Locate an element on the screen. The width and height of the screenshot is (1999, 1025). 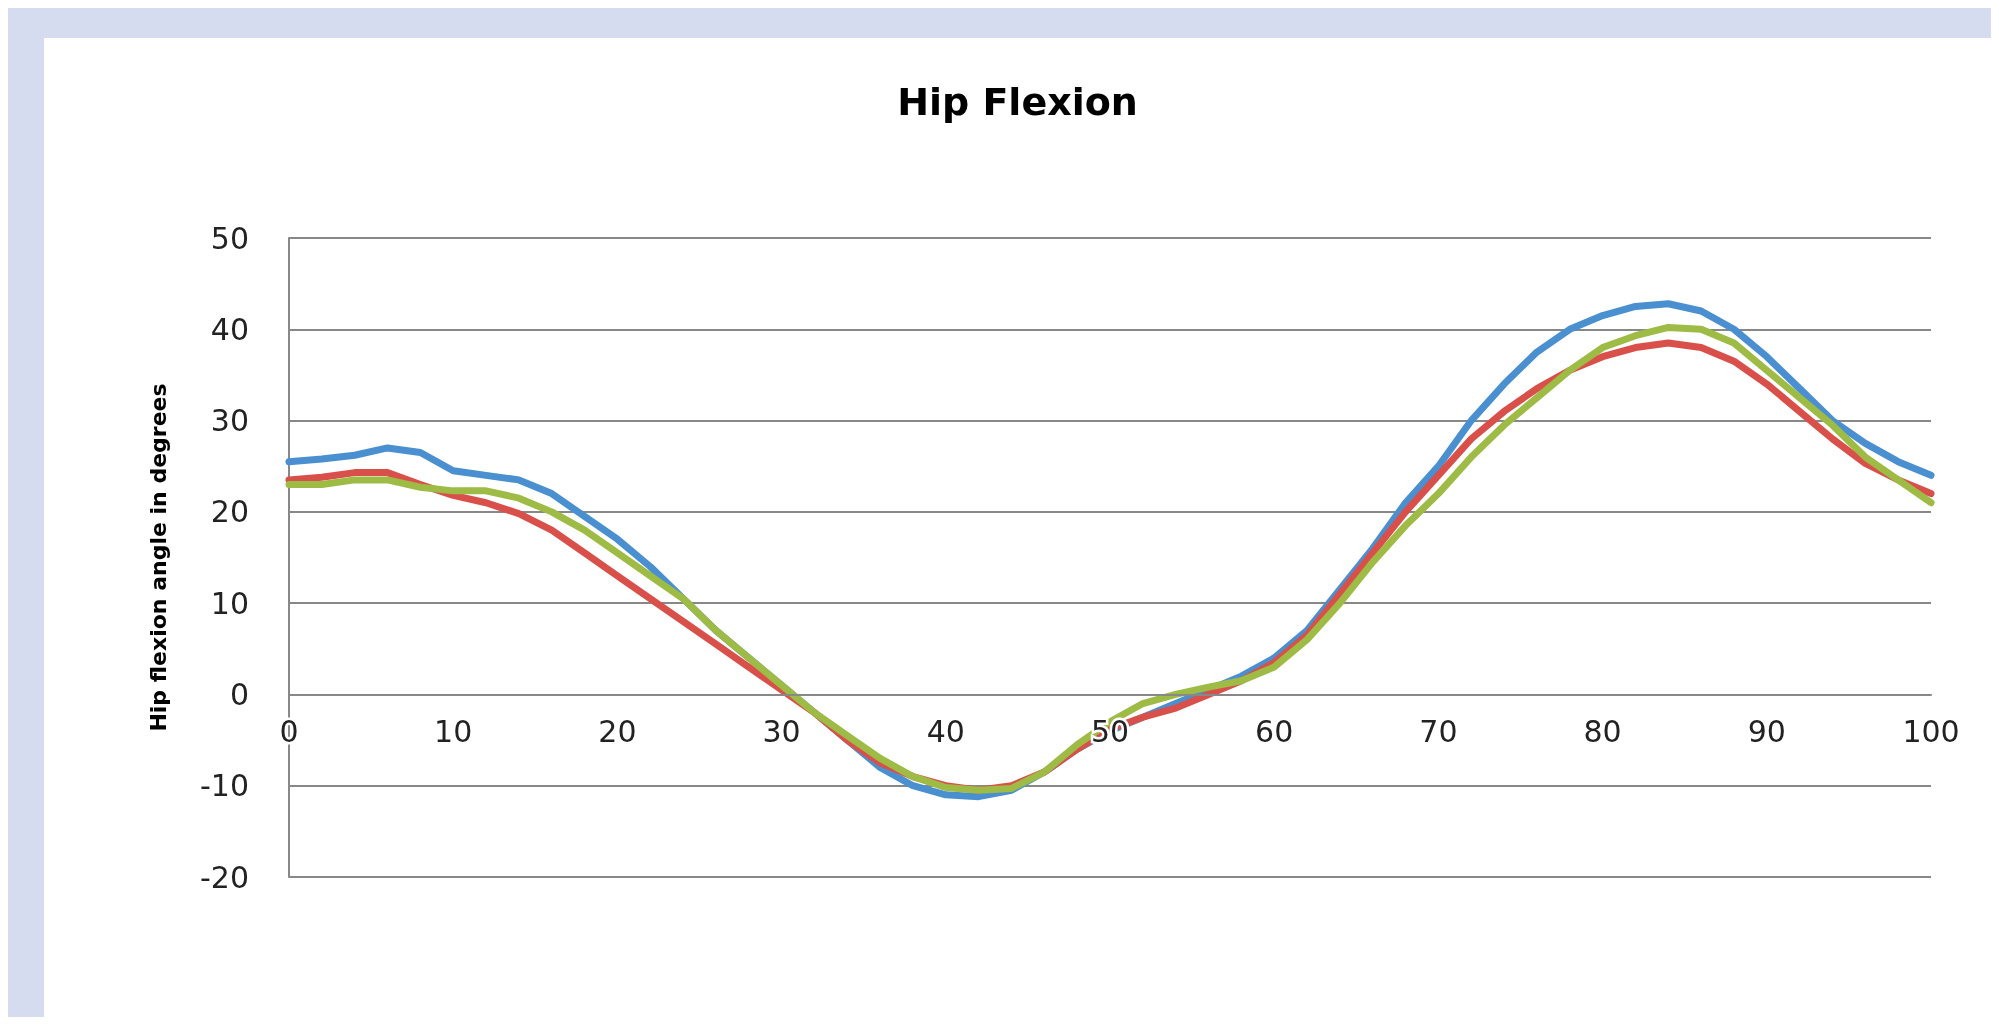
x-tick-label: 20 is located at coordinates (617, 731).